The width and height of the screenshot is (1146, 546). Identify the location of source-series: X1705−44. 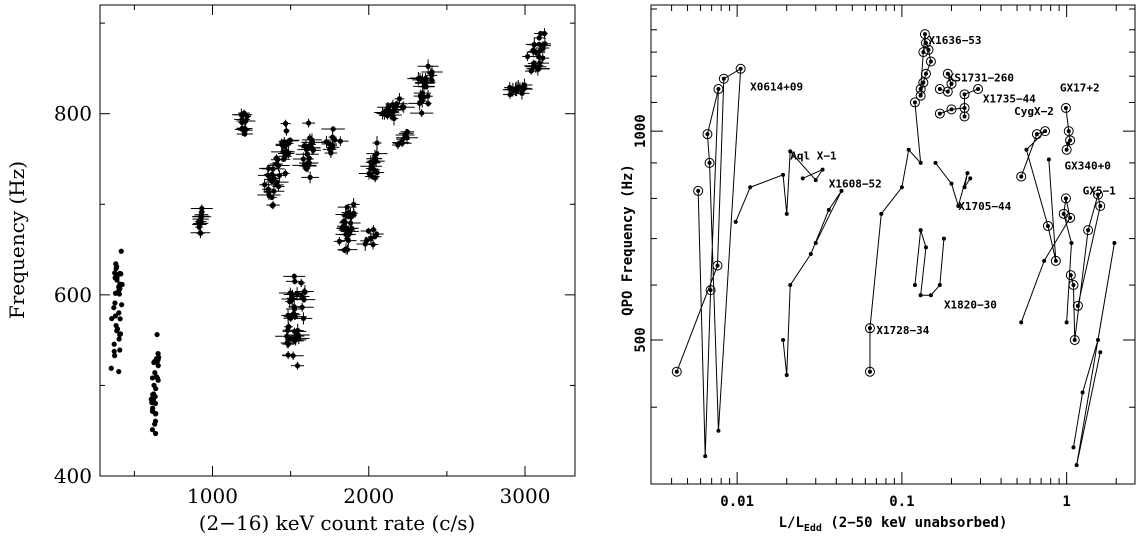
(972, 186).